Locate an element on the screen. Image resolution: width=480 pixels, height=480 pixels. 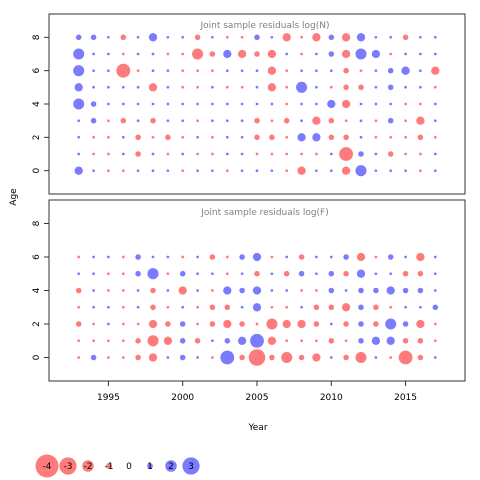
legend-label: -4 is located at coordinates (47, 467).